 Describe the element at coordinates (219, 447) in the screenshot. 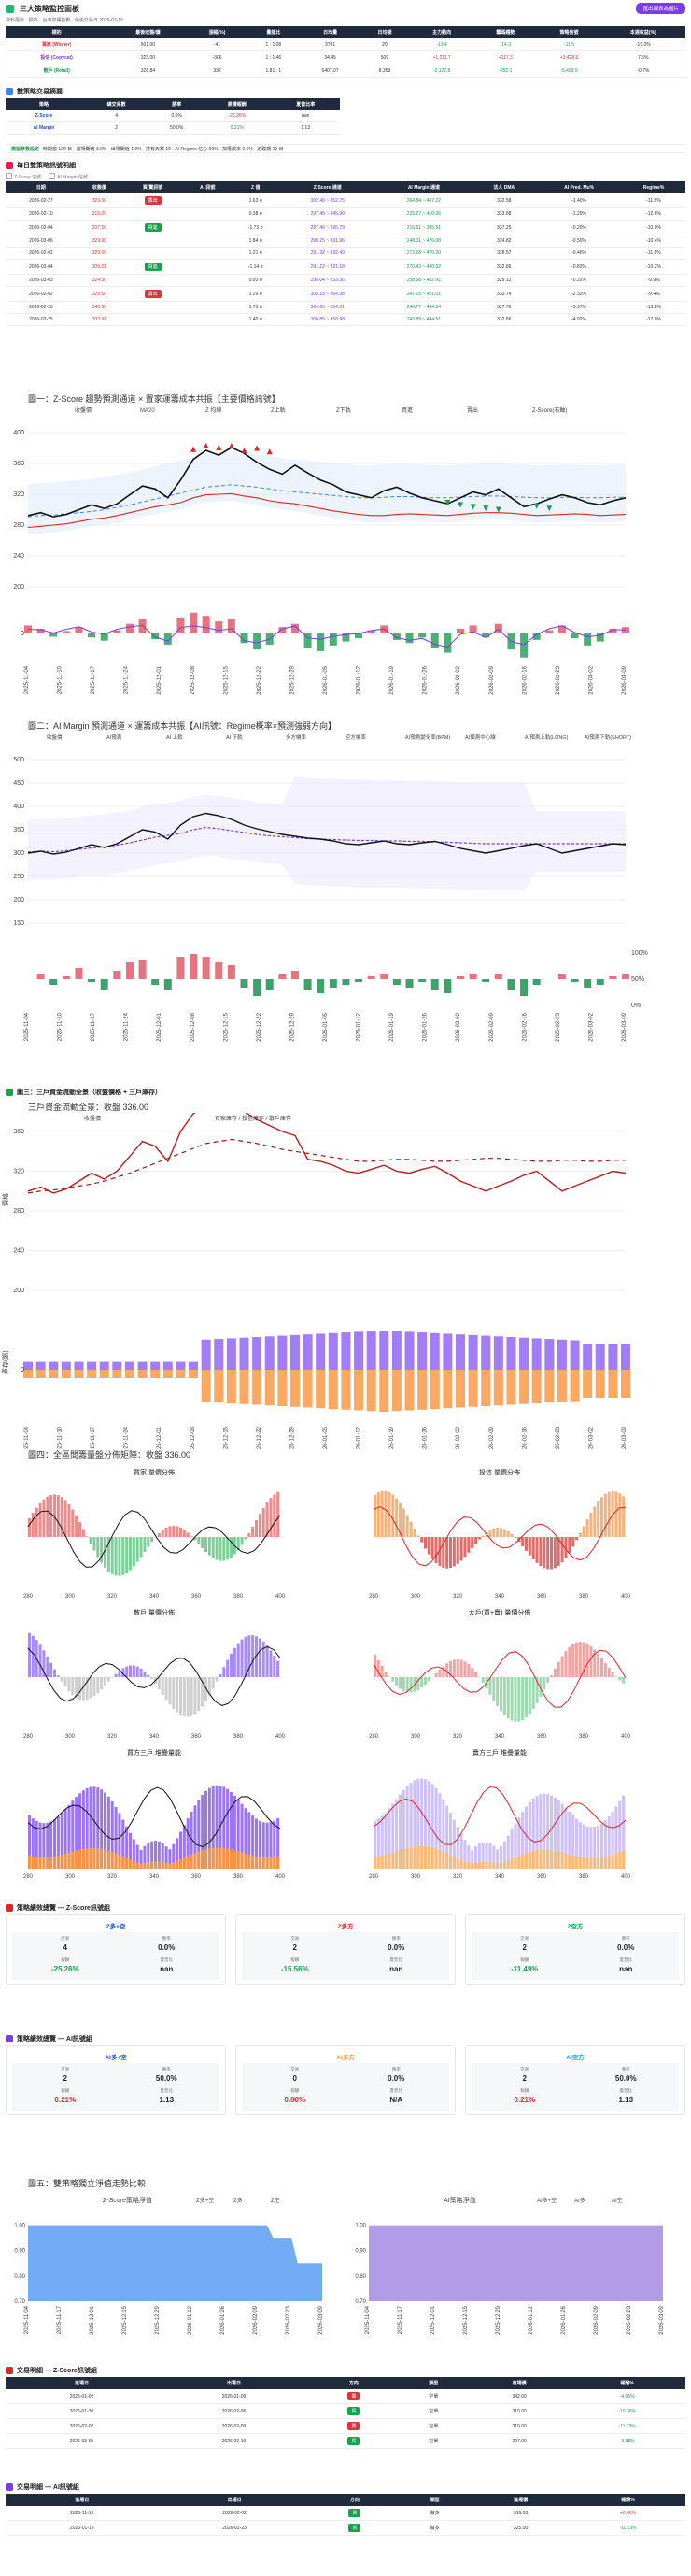

I see `sell-marker` at that location.